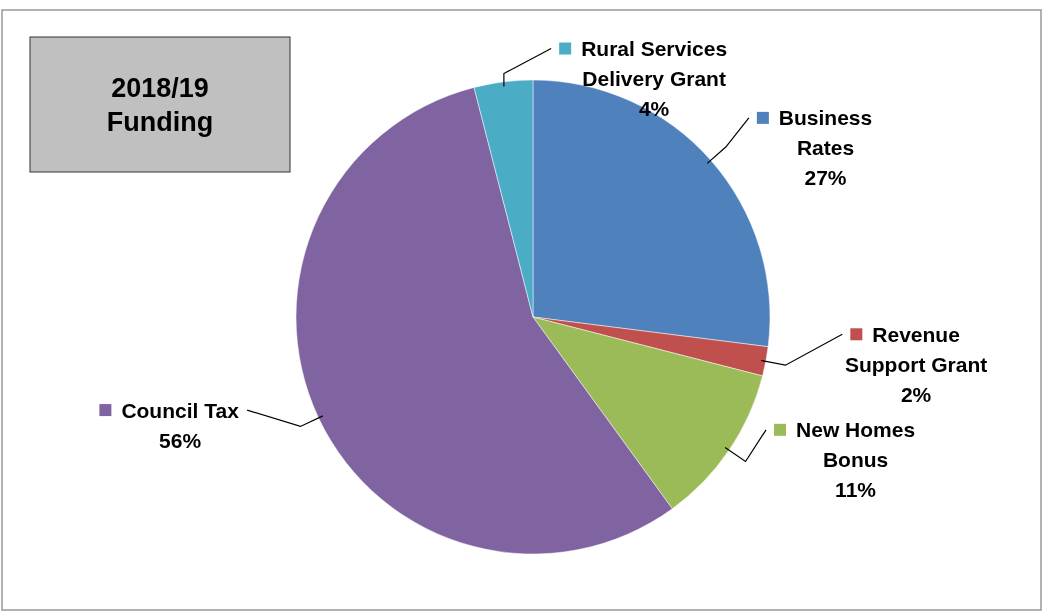  Describe the element at coordinates (856, 490) in the screenshot. I see `data-label: 11%` at that location.